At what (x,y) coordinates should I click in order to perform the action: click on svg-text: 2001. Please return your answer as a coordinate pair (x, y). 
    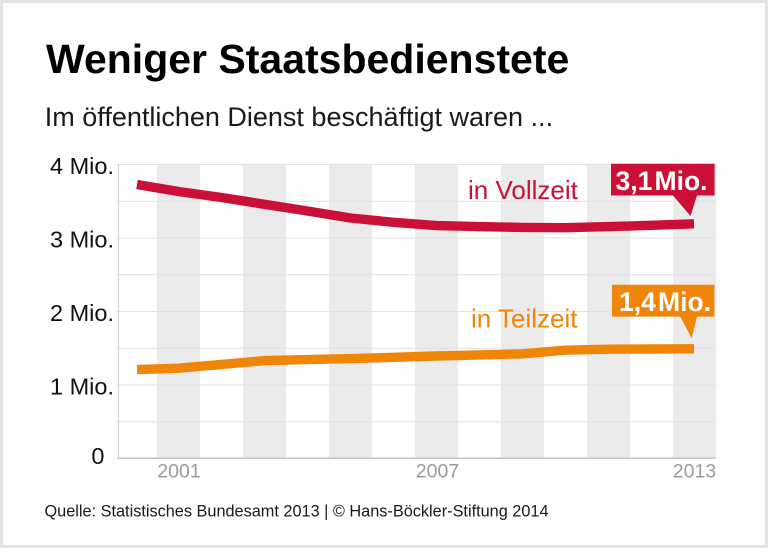
    Looking at the image, I should click on (178, 472).